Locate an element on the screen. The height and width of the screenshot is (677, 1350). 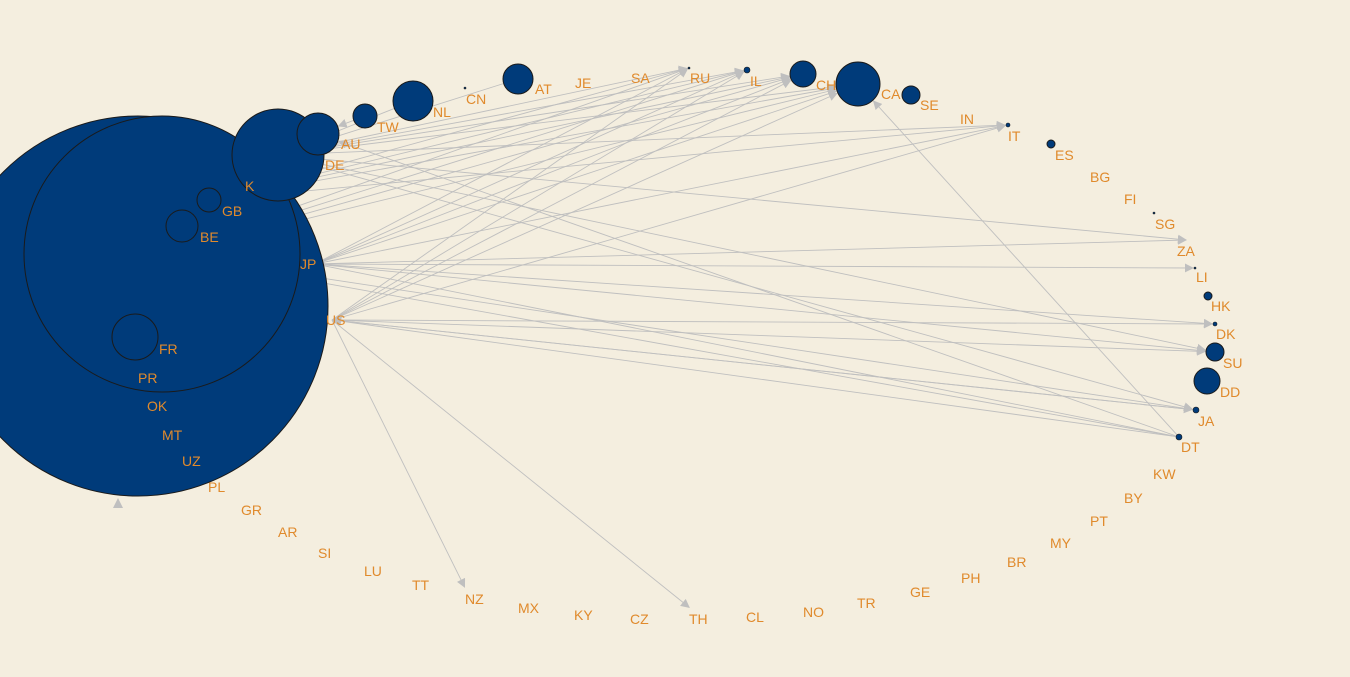
edge-ja-k is located at coordinates (746, 341).